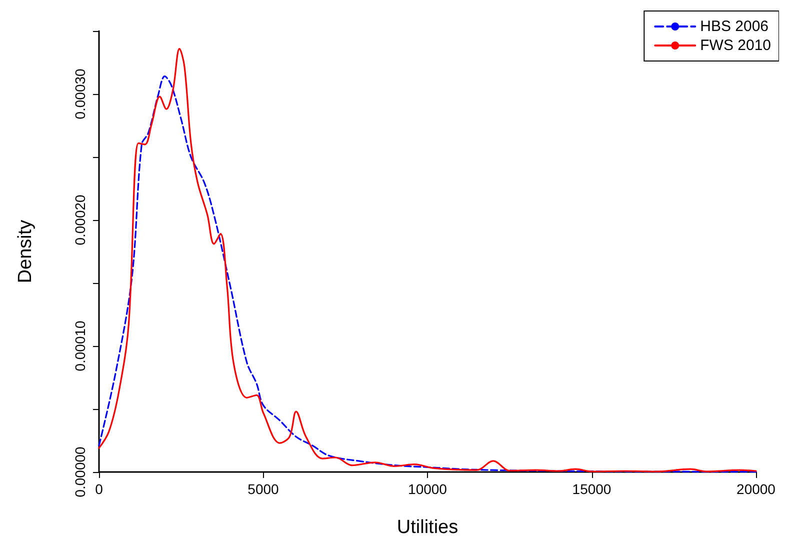 The height and width of the screenshot is (550, 787). Describe the element at coordinates (80, 220) in the screenshot. I see `y-tick-label: 0.00020` at that location.